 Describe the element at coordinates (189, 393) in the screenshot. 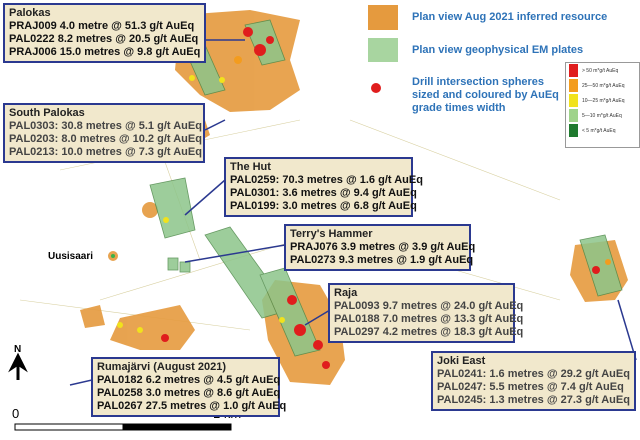

I see `callout-line: PAL0258 3.0 metres @ 8.6 g/t AuEq` at that location.